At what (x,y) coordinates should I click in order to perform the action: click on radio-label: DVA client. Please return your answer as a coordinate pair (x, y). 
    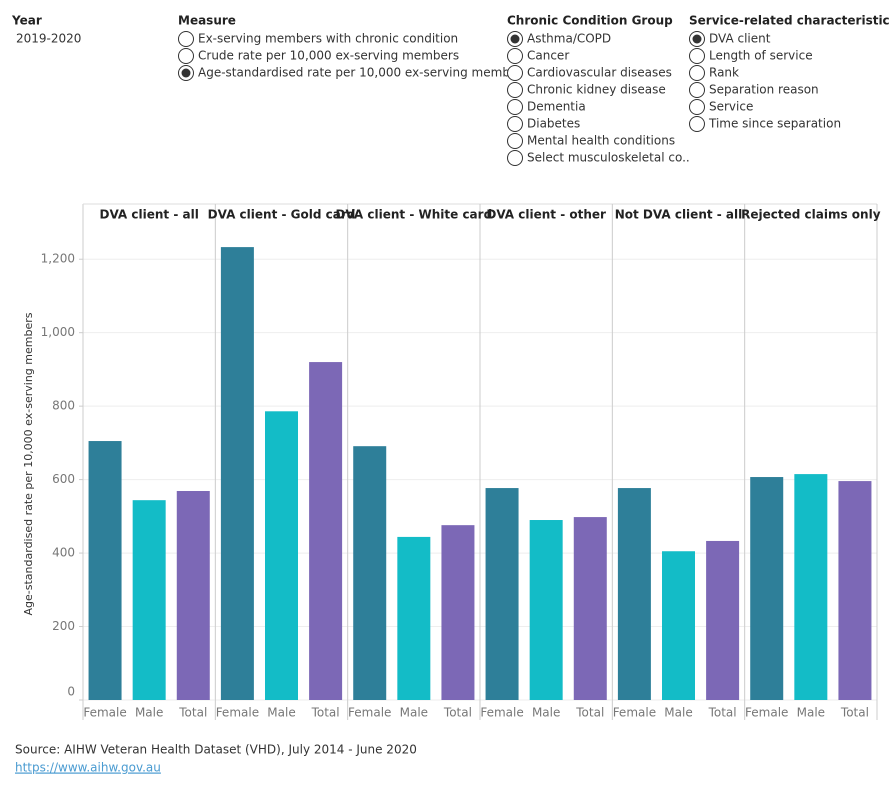
    Looking at the image, I should click on (740, 39).